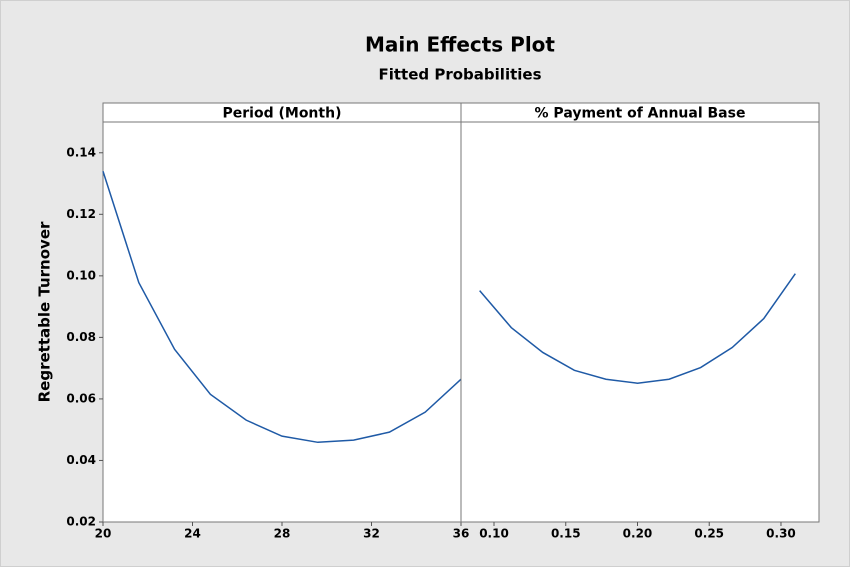 The width and height of the screenshot is (851, 572). What do you see at coordinates (81, 337) in the screenshot?
I see `y-tick-label: 0.08` at bounding box center [81, 337].